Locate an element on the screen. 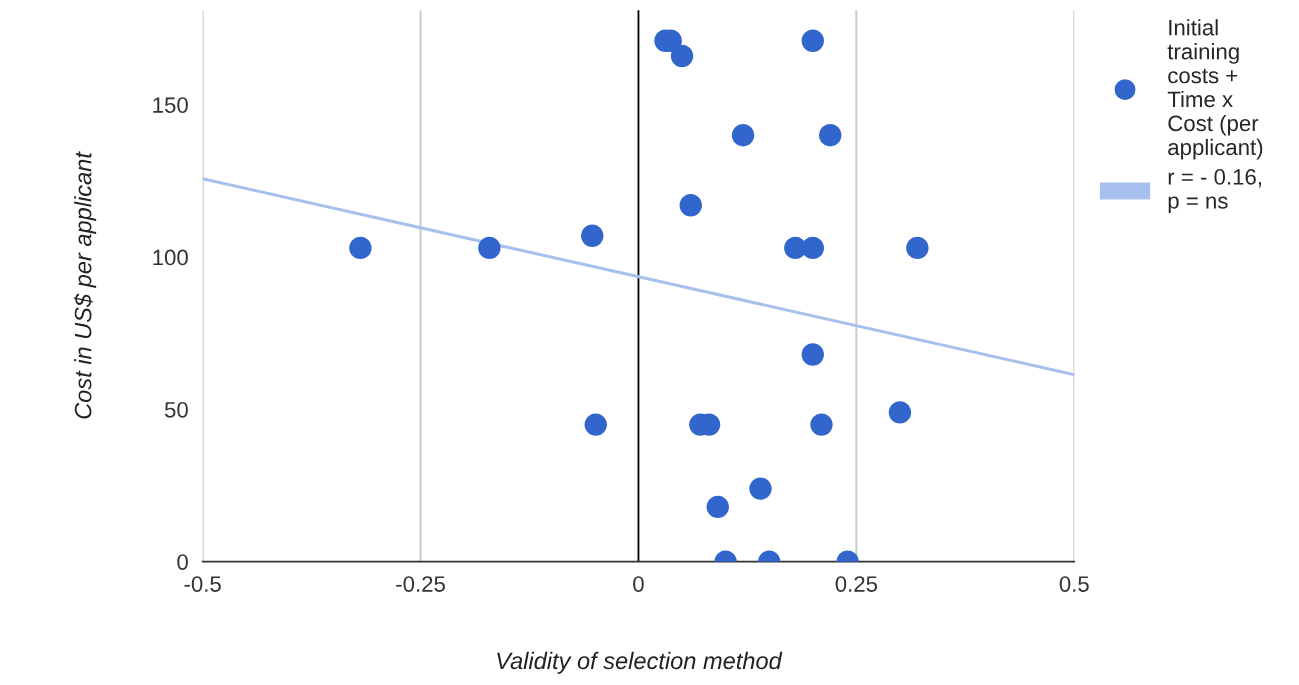  y-tick-label: 50 is located at coordinates (176, 409).